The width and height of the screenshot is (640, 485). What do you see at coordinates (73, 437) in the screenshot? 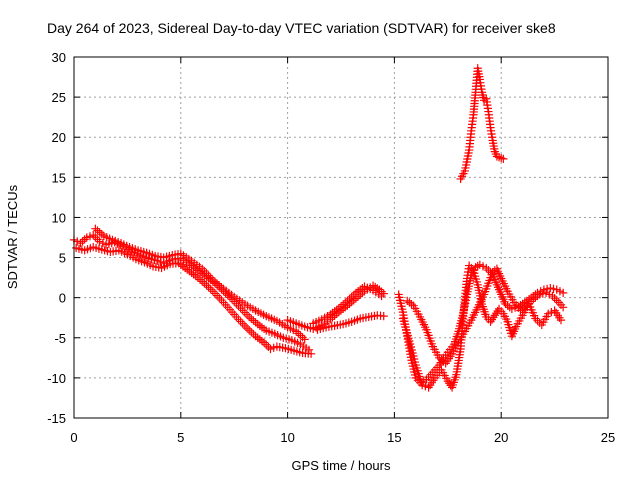
I see `x-tick-label: 0` at bounding box center [73, 437].